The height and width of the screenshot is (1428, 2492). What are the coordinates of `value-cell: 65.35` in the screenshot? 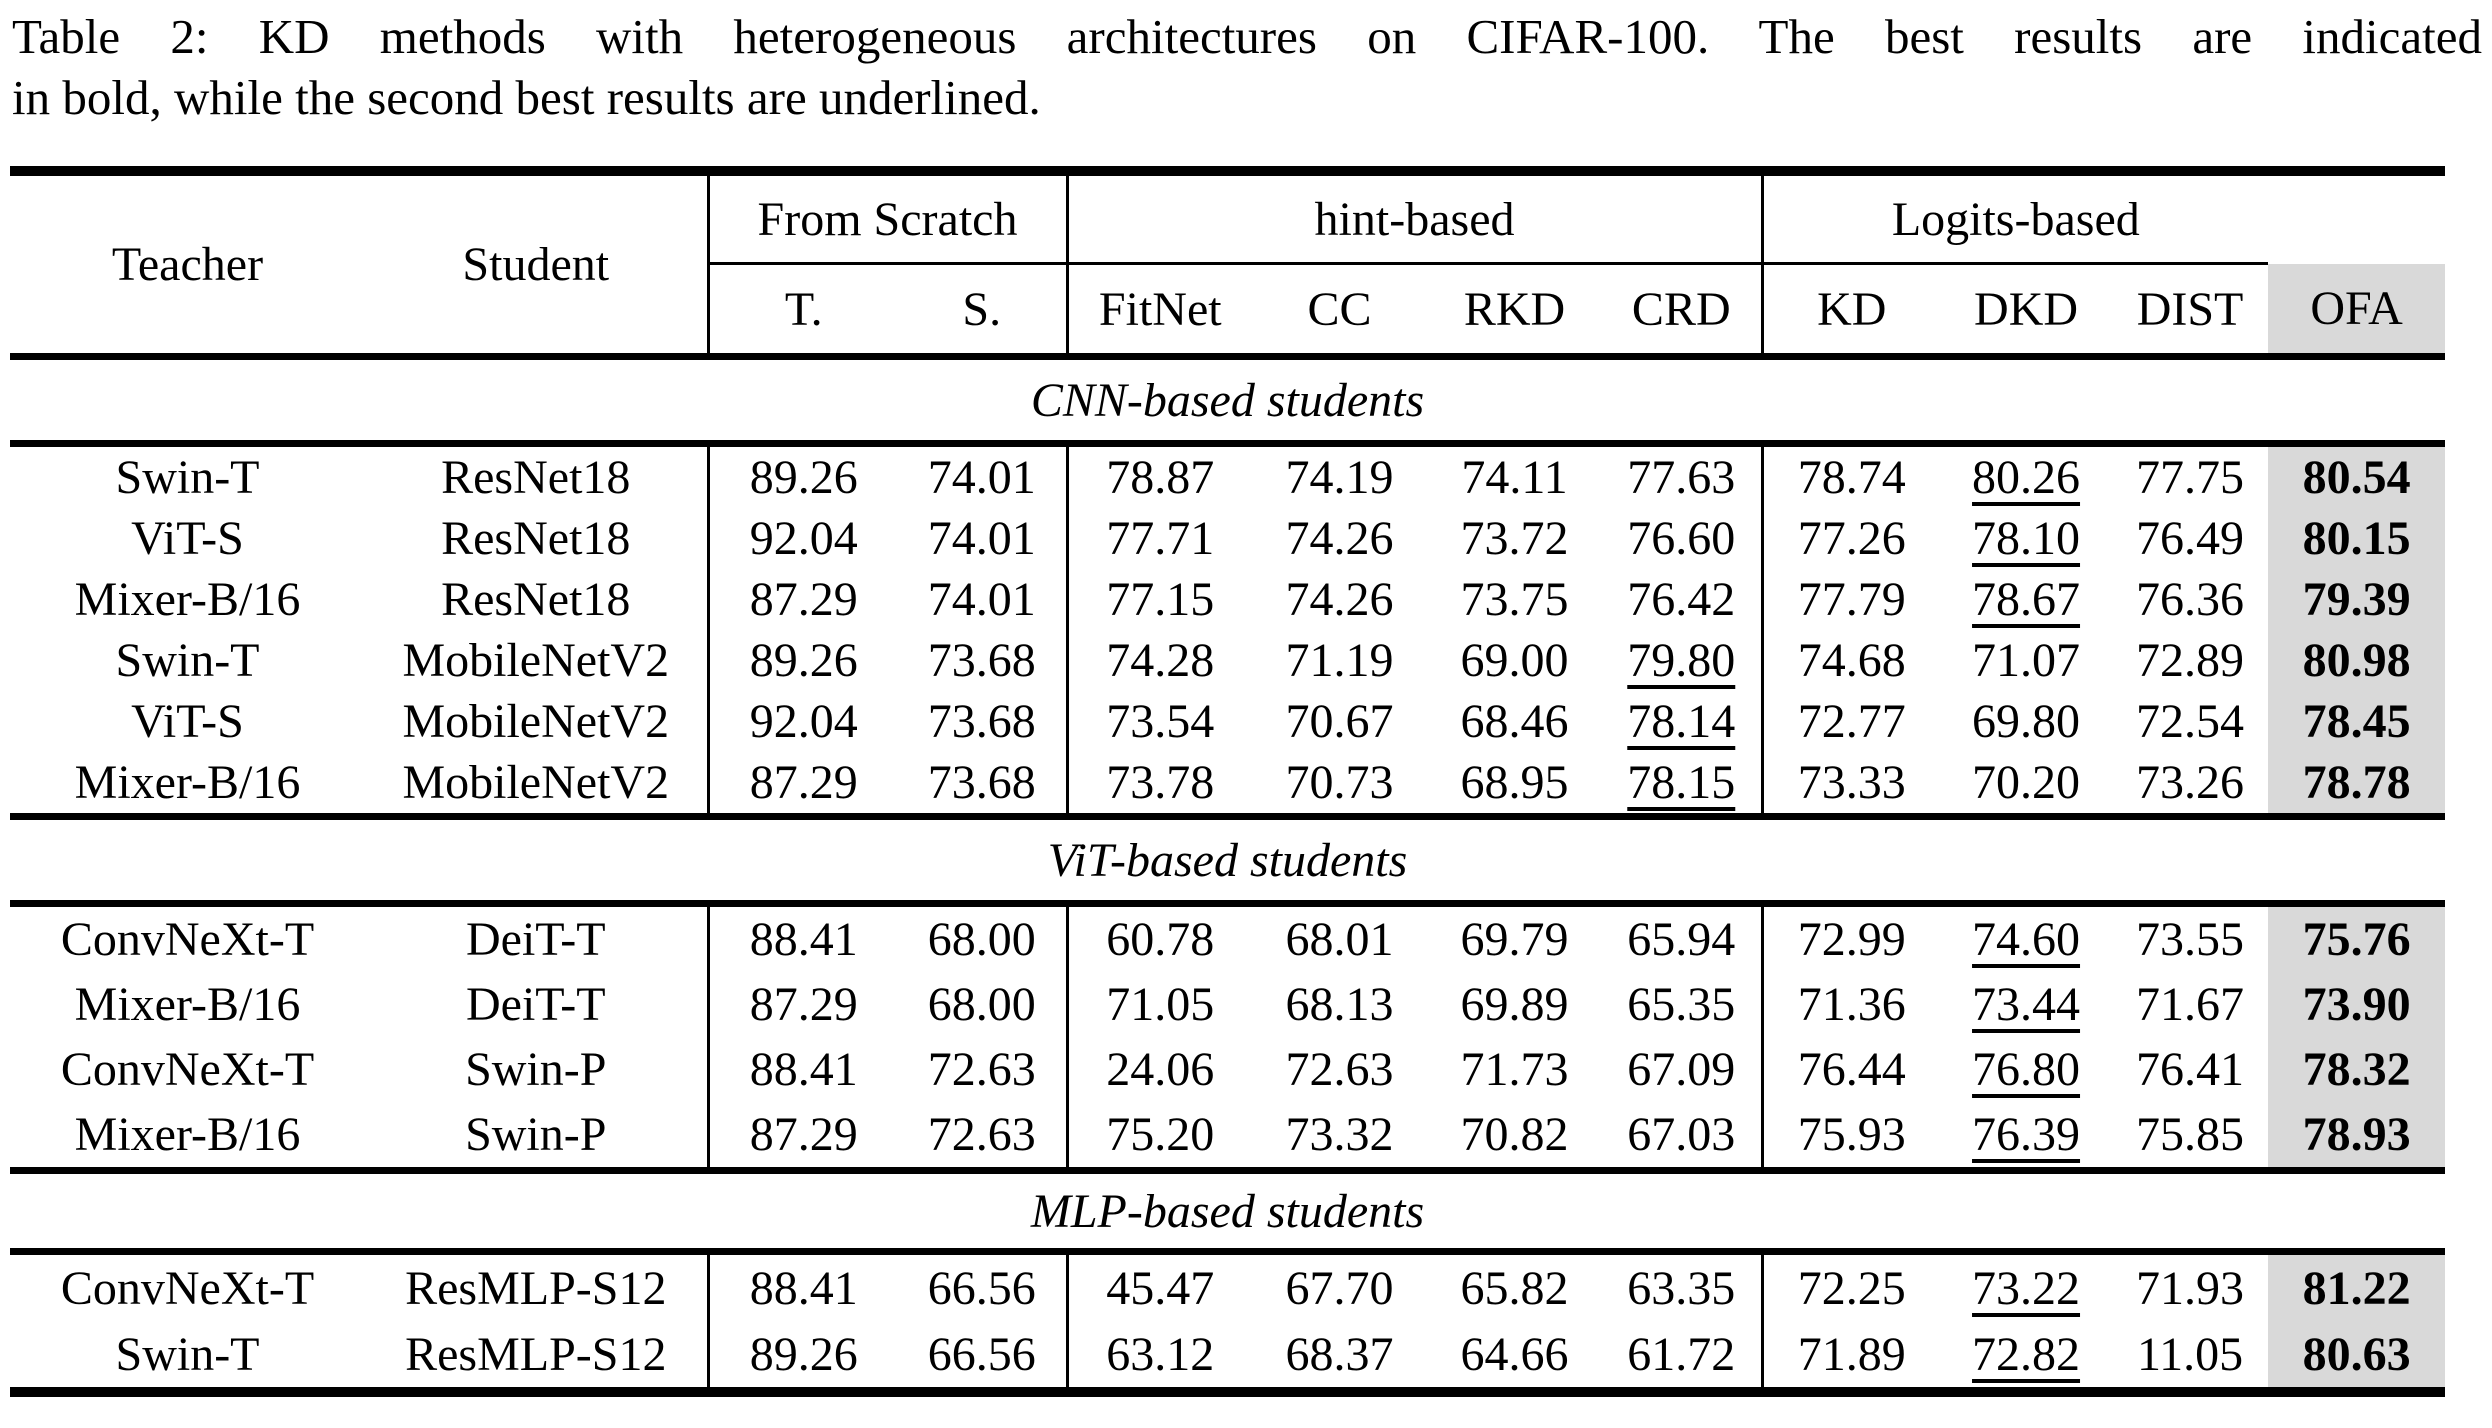 It's located at (1681, 1004).